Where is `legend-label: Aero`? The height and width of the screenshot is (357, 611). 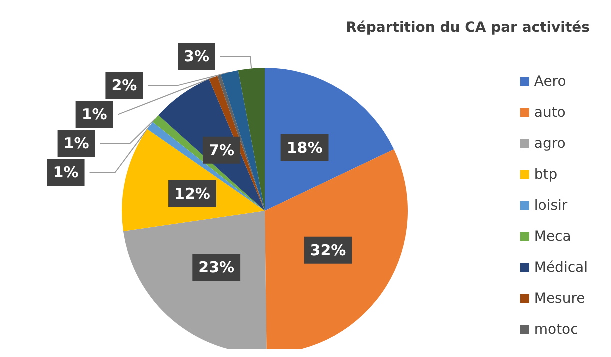 legend-label: Aero is located at coordinates (550, 82).